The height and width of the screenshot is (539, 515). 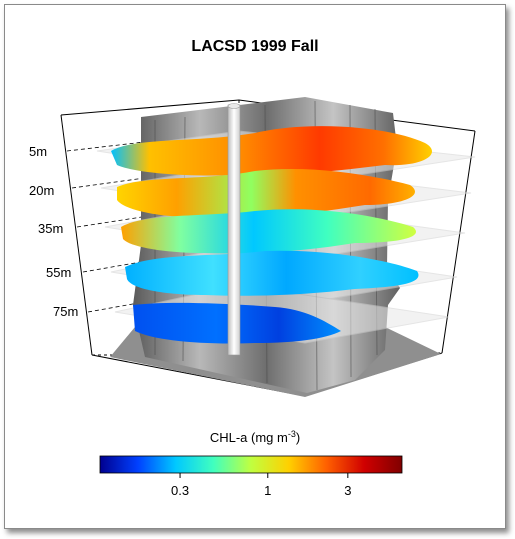 What do you see at coordinates (50, 228) in the screenshot?
I see `depth-label: 35m` at bounding box center [50, 228].